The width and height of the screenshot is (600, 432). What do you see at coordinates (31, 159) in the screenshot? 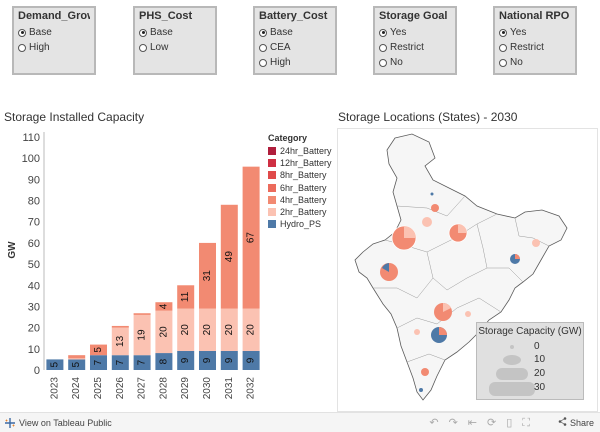
I see `y-tick-label: 100` at bounding box center [31, 159].